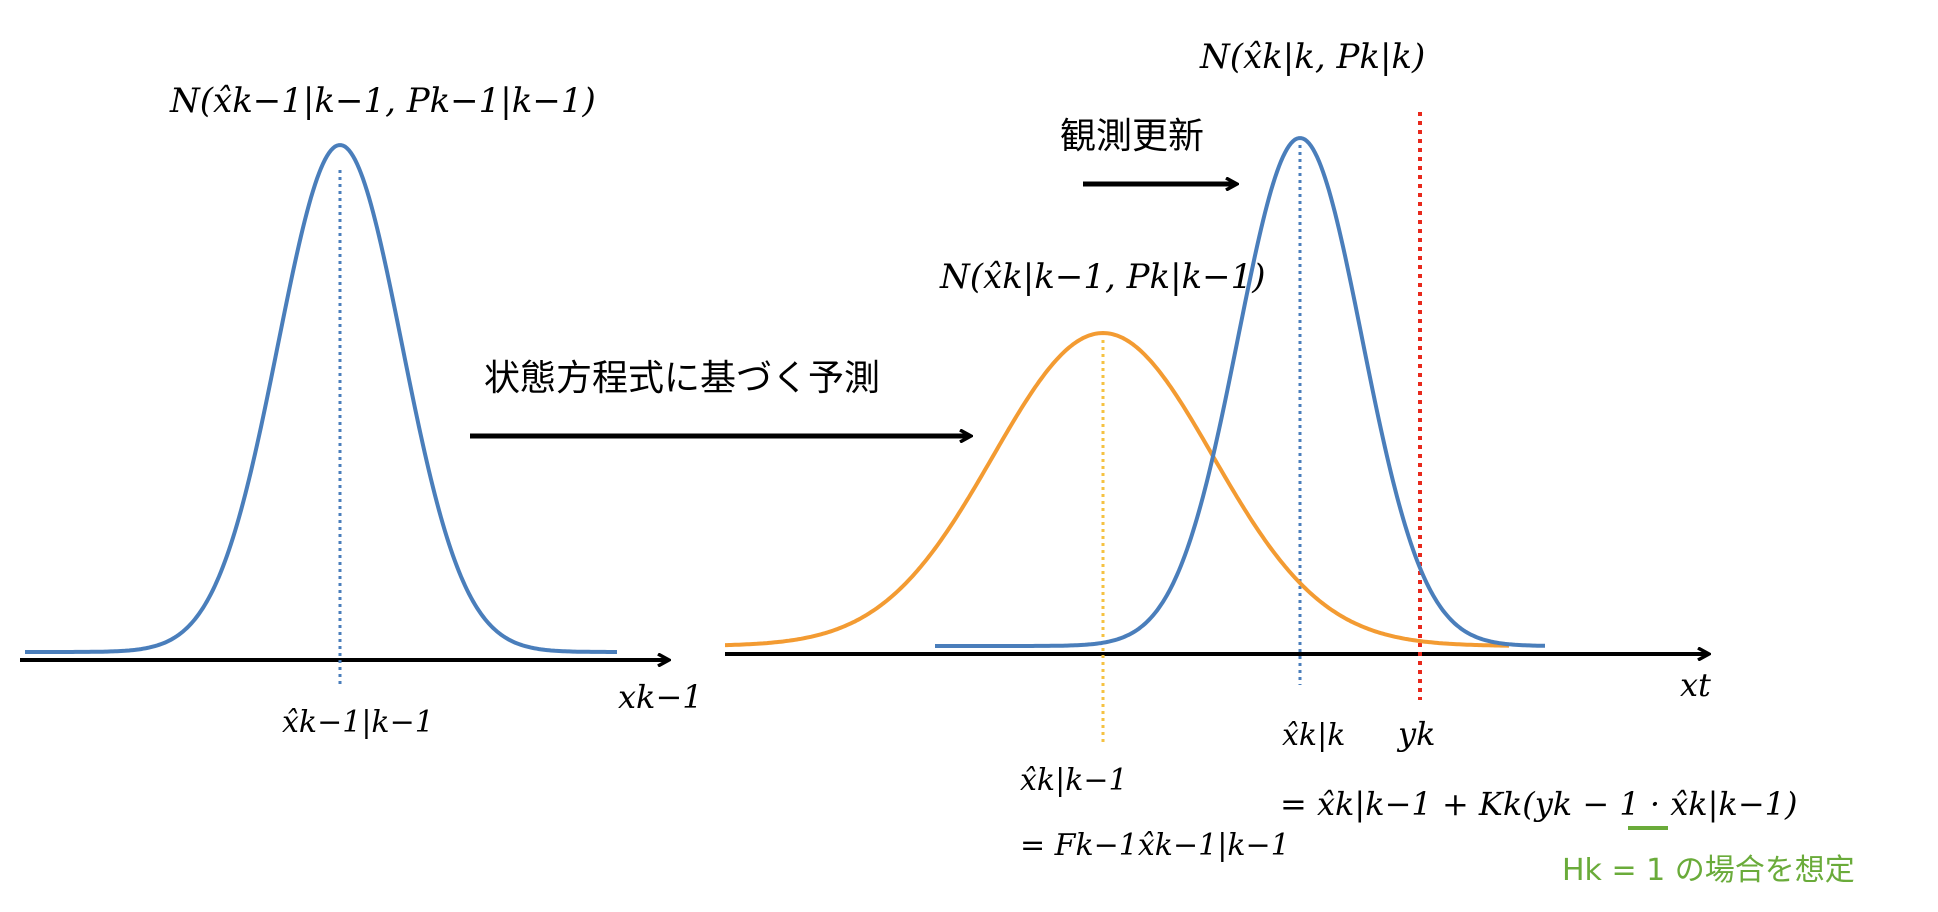 This screenshot has height=912, width=1938. Describe the element at coordinates (1415, 734) in the screenshot. I see `observation-label: yk` at that location.